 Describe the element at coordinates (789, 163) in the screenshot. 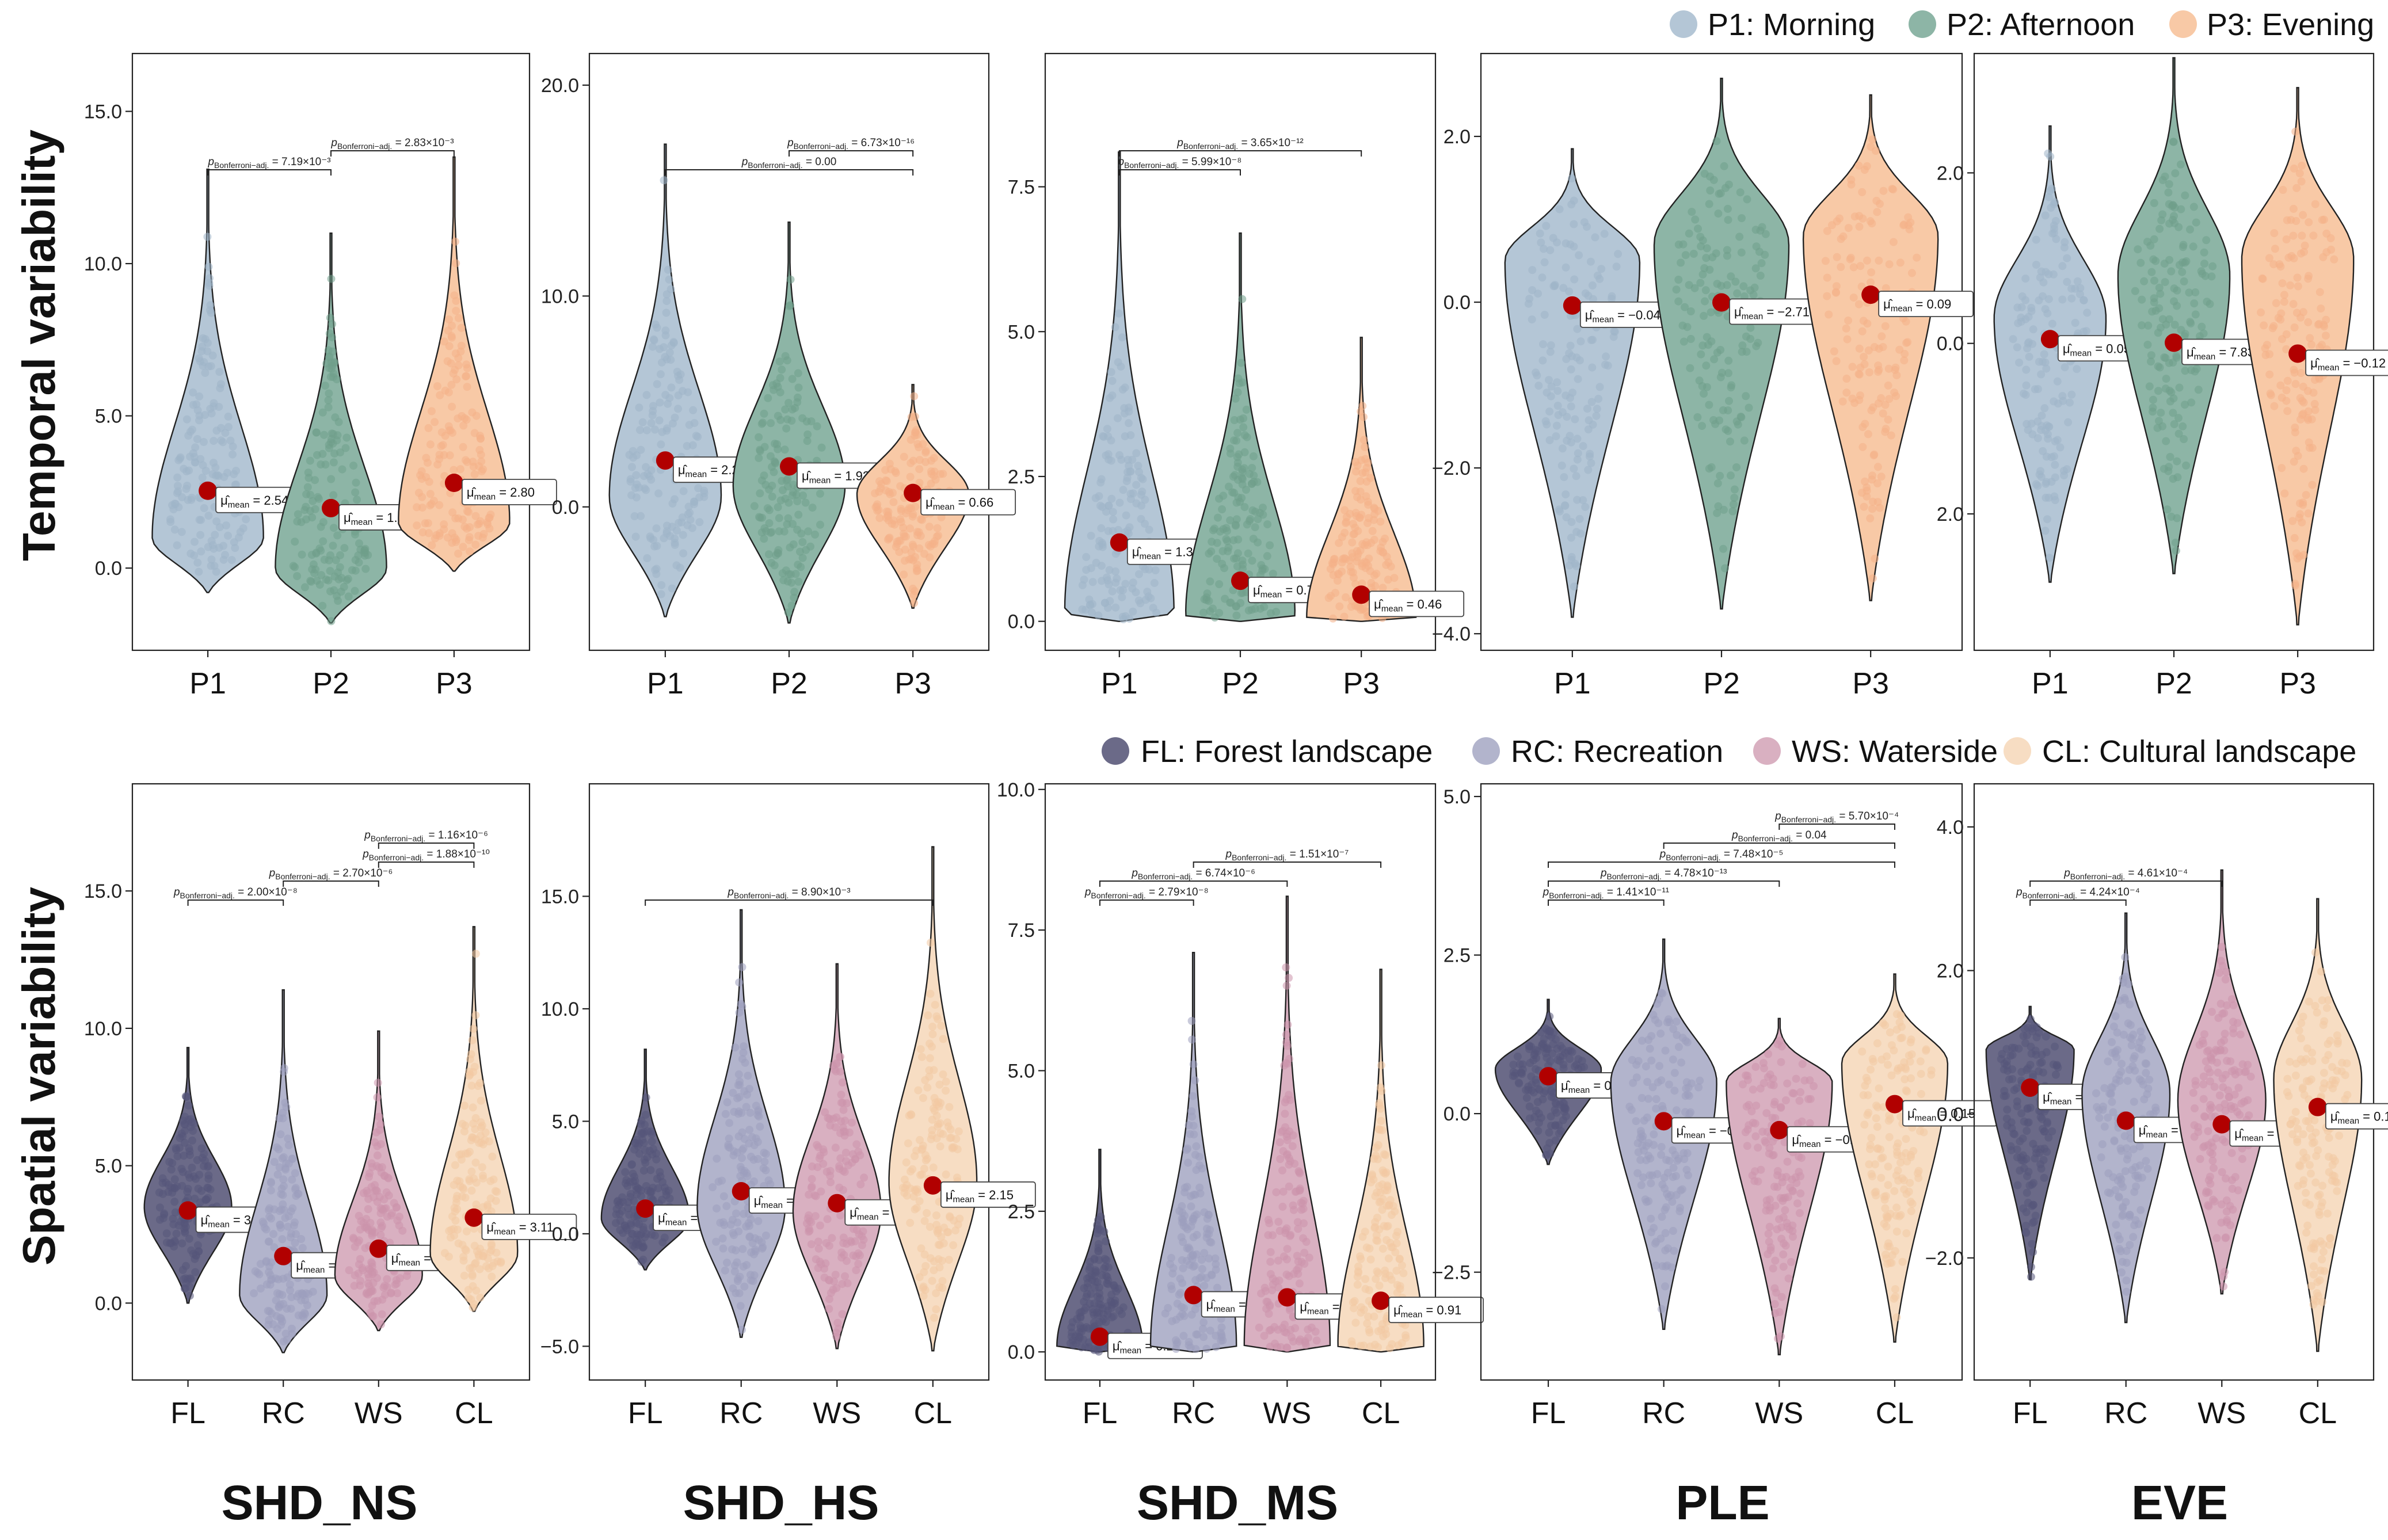

I see `p-value-label: pBonferroni−adj. = 0.00` at that location.